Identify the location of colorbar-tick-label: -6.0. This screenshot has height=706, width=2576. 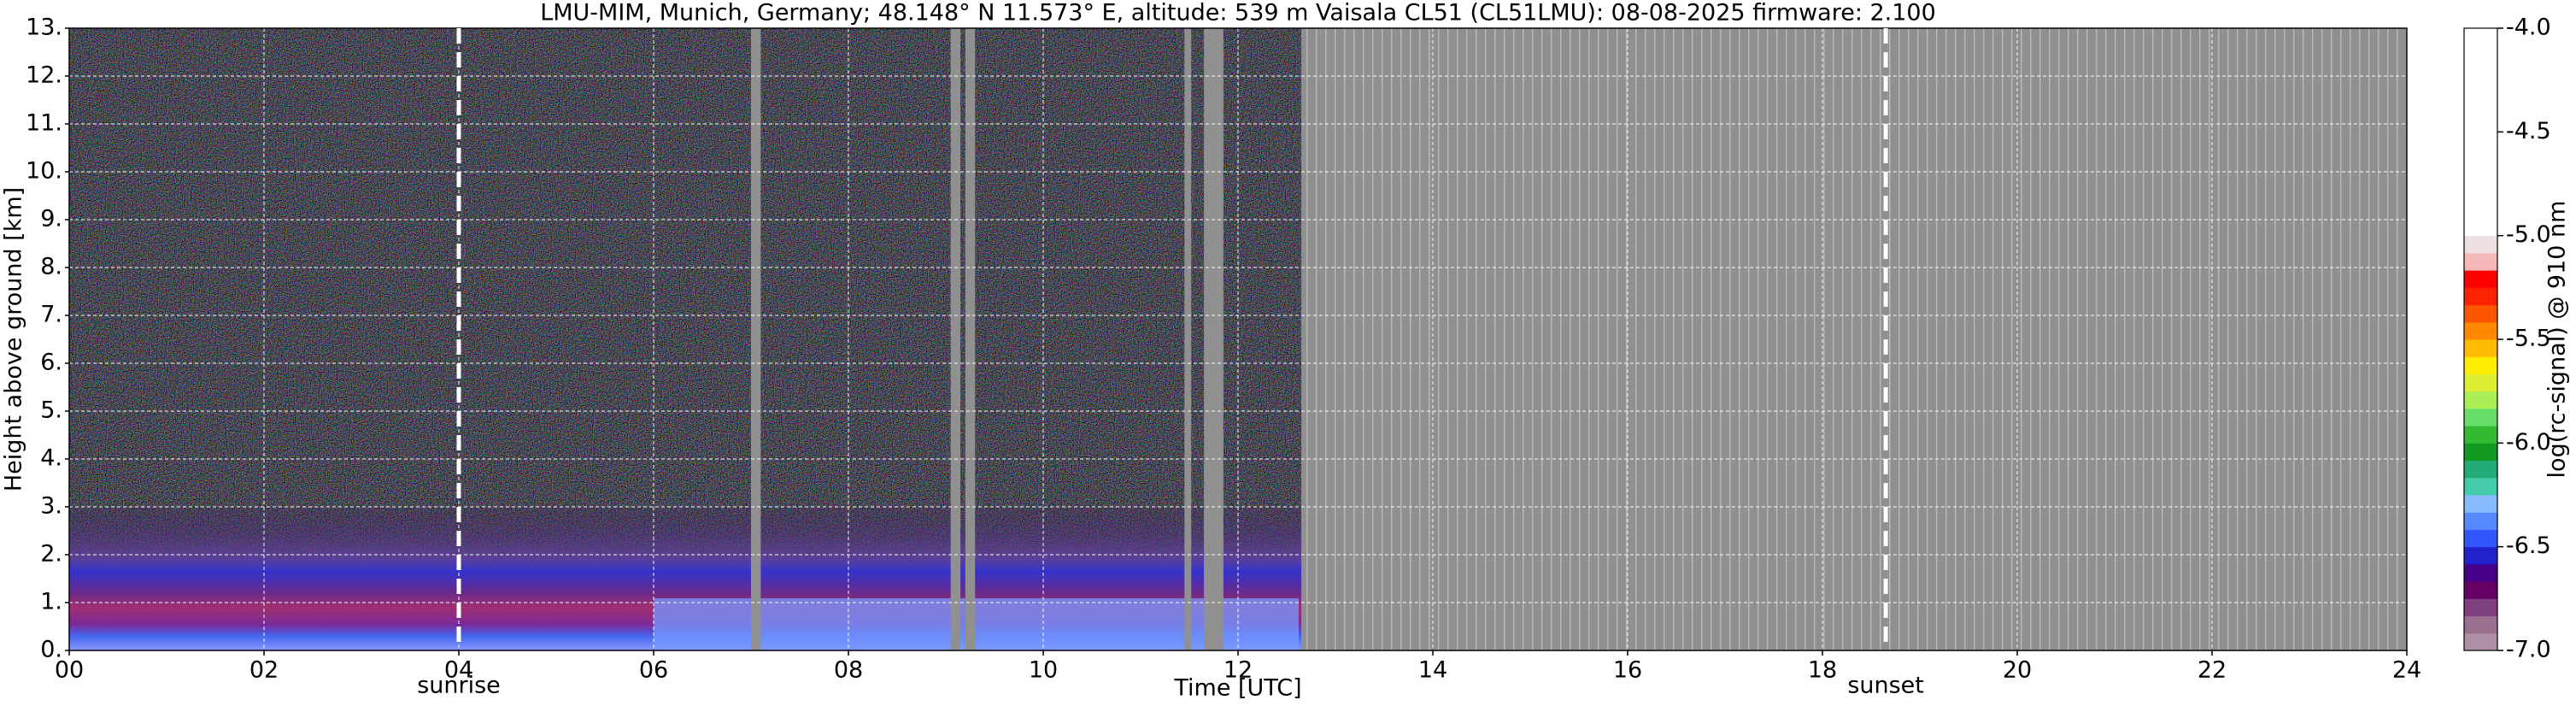
(2528, 442).